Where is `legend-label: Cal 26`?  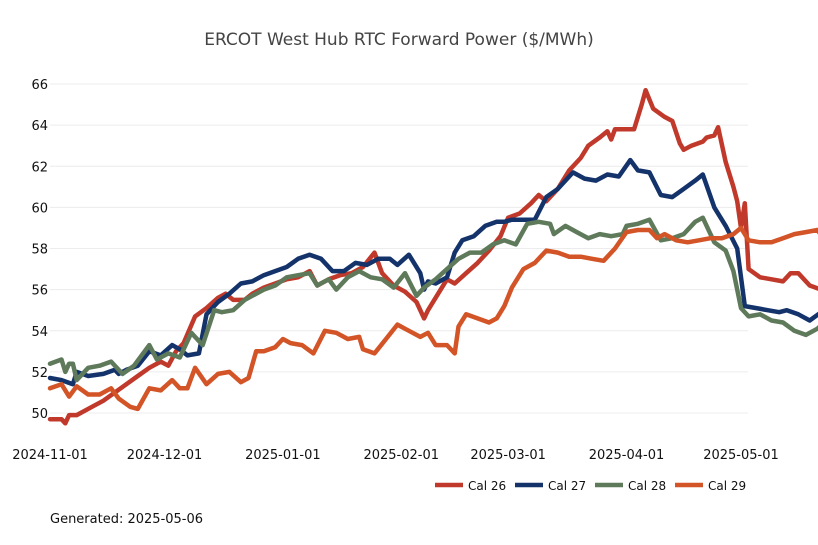
legend-label: Cal 26 is located at coordinates (487, 486).